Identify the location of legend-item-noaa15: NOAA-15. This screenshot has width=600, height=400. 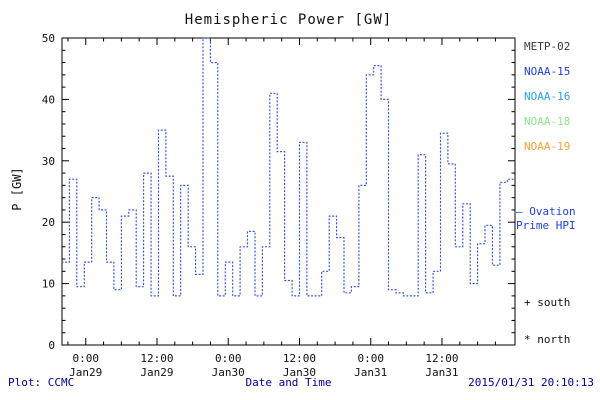
(547, 71).